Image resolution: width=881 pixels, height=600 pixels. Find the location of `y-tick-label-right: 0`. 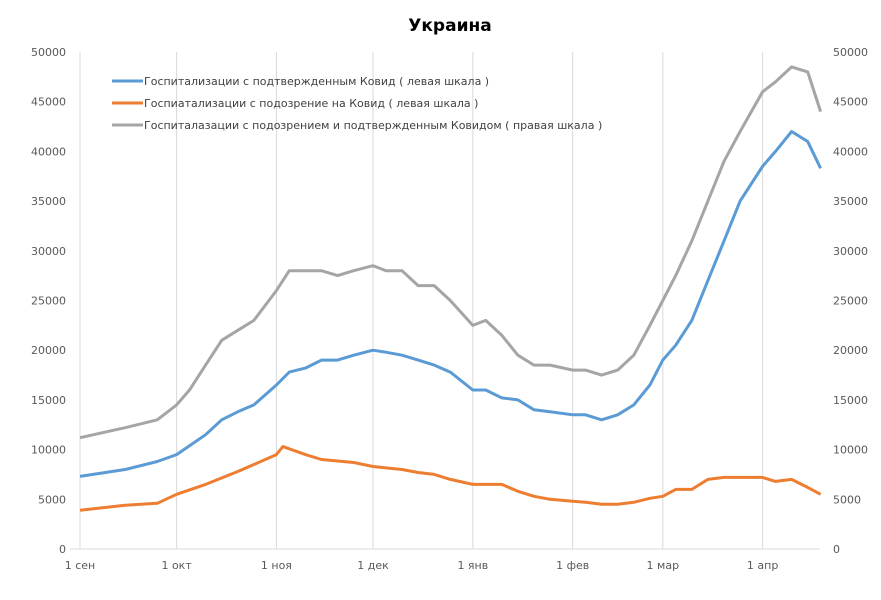

y-tick-label-right: 0 is located at coordinates (836, 549).